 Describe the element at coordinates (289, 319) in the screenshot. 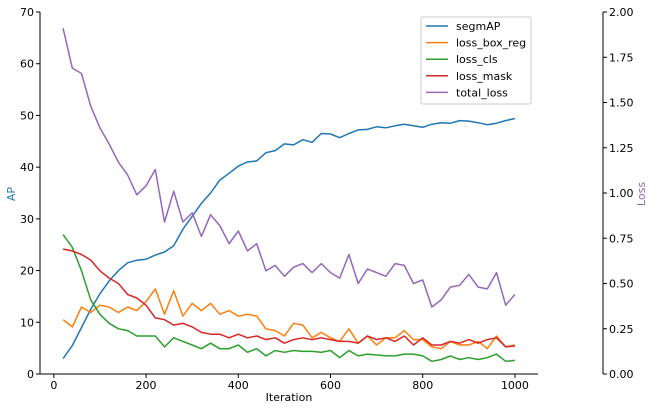

I see `series-line-loss-box-reg` at that location.